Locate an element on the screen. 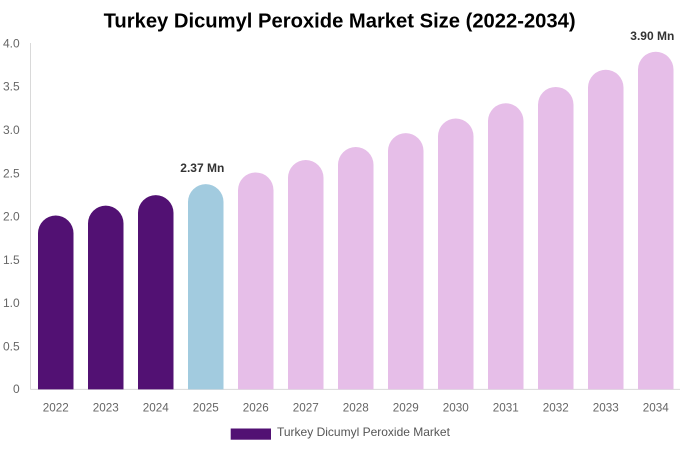 The image size is (680, 450). svg-text: 2024 is located at coordinates (156, 407).